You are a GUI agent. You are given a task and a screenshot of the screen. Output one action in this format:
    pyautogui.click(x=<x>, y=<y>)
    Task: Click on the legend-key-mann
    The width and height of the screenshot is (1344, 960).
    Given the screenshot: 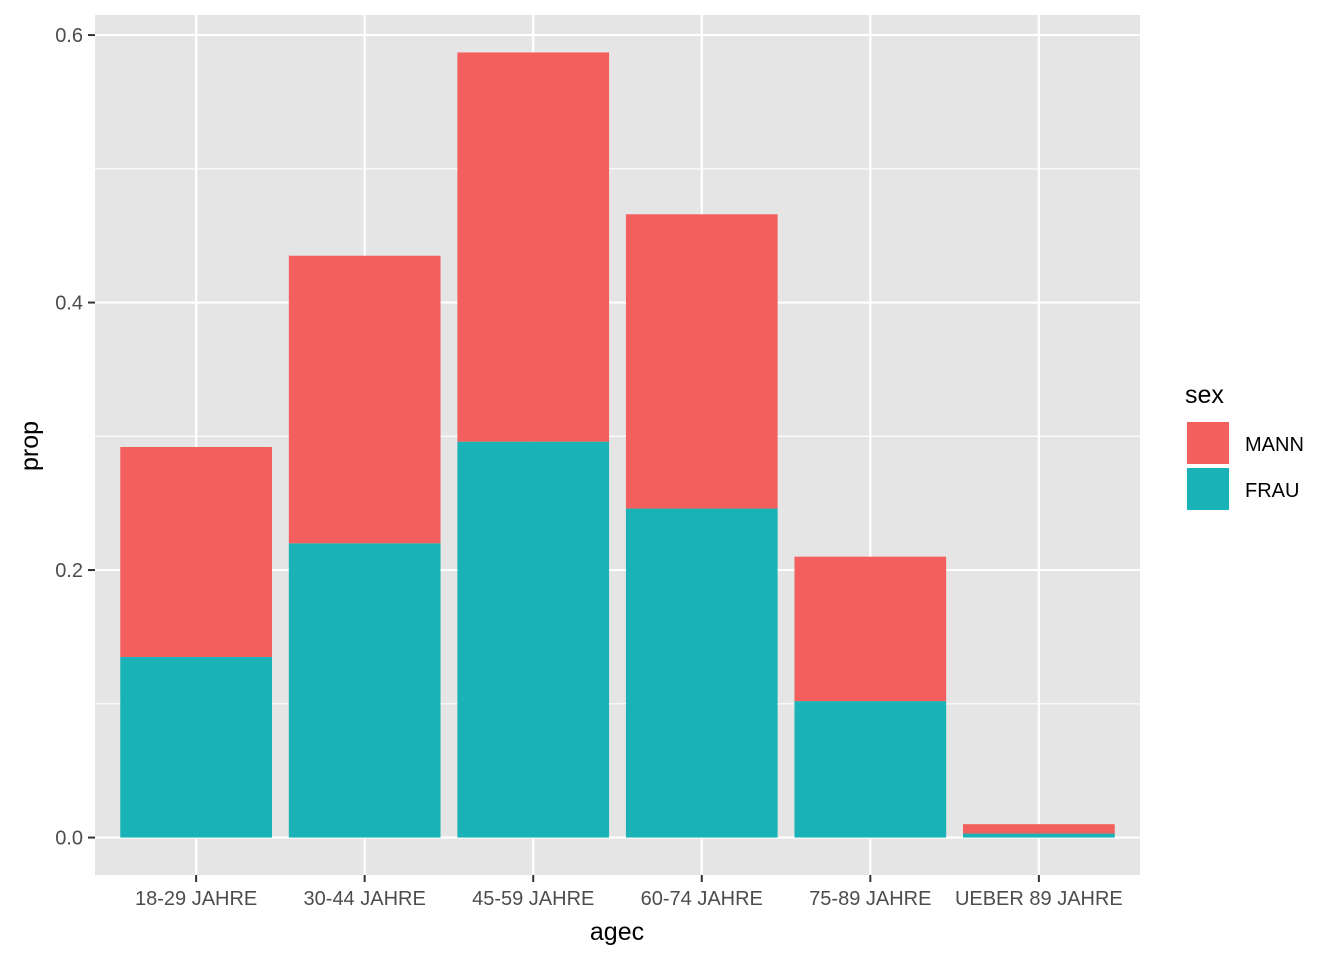 What is the action you would take?
    pyautogui.click(x=1208, y=443)
    